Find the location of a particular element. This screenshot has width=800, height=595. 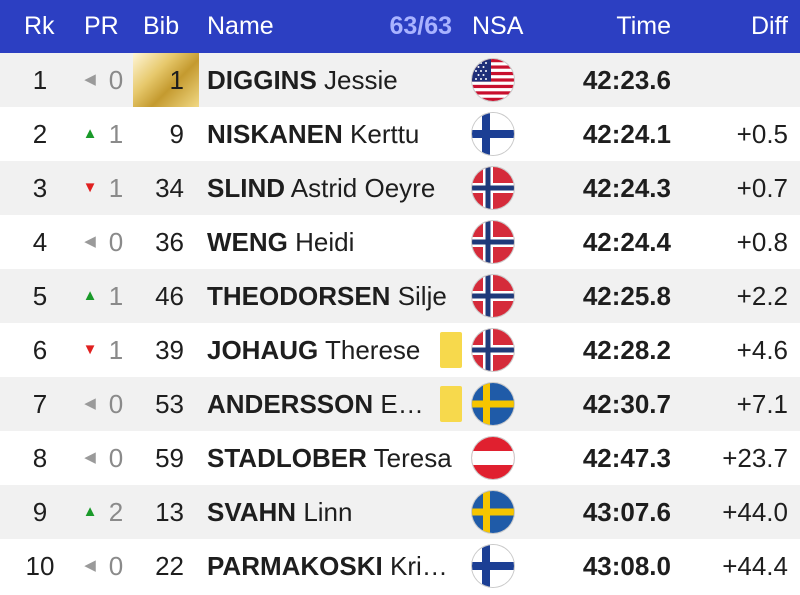

time-cell: 42:30.7 is located at coordinates (626, 404).